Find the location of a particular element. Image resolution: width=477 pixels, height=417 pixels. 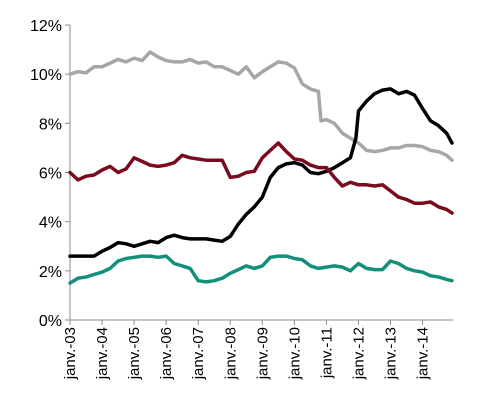

x-tick-label: janv.-12 is located at coordinates (358, 353).